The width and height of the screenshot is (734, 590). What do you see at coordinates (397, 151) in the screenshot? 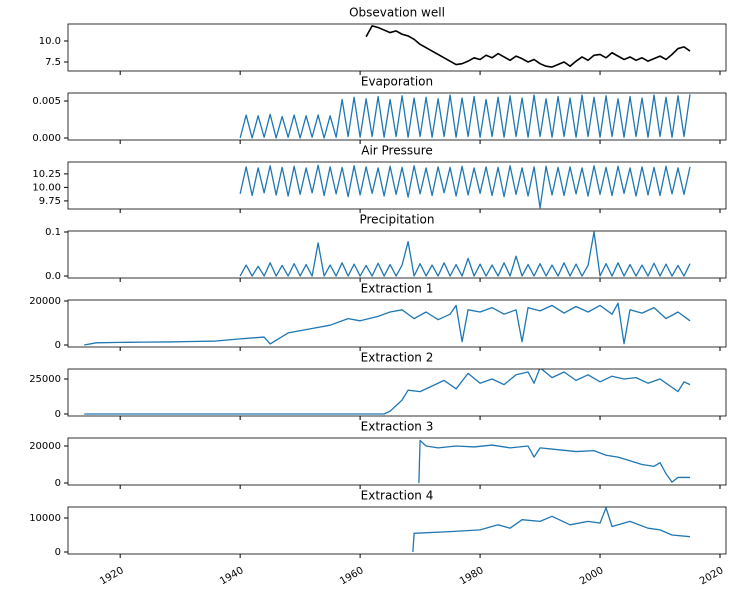
I see `panel-title: Air Pressure` at bounding box center [397, 151].